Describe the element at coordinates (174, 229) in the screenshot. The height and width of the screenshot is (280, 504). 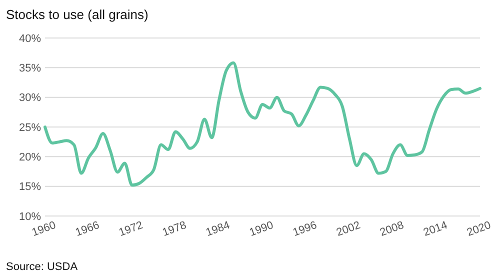
I see `x-tick-label: 1978` at that location.